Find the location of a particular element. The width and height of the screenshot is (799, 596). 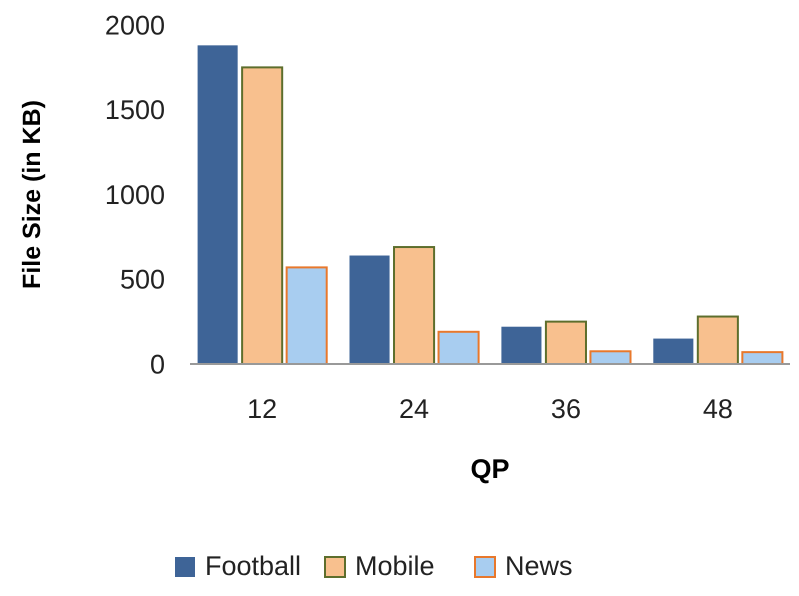

y-tick-label: 1000 is located at coordinates (134, 195).